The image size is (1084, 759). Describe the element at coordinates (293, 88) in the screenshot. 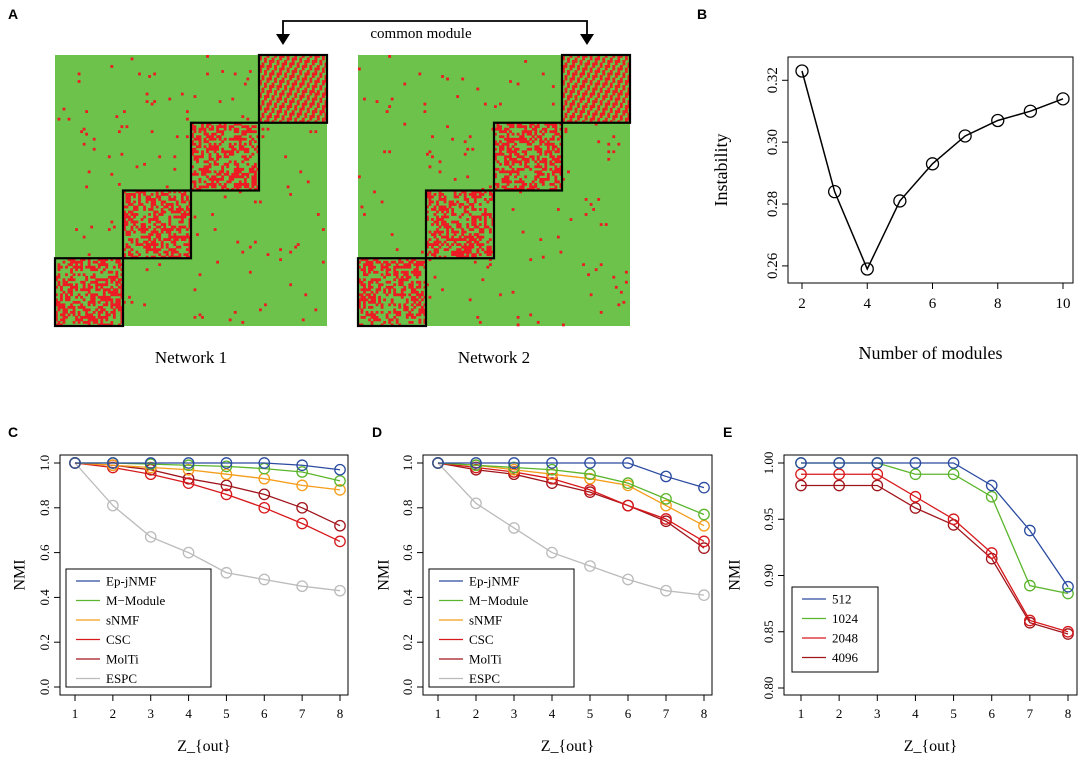

I see `module-frame` at that location.